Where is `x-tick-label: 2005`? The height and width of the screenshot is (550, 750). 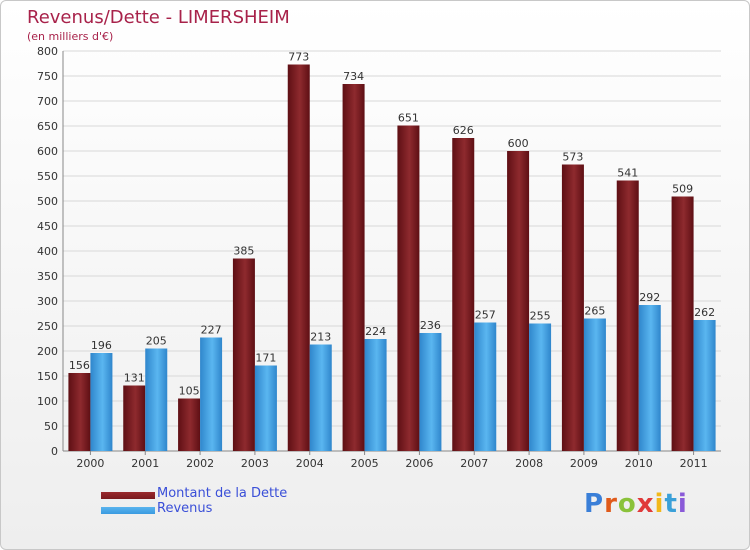 x-tick-label: 2005 is located at coordinates (365, 463).